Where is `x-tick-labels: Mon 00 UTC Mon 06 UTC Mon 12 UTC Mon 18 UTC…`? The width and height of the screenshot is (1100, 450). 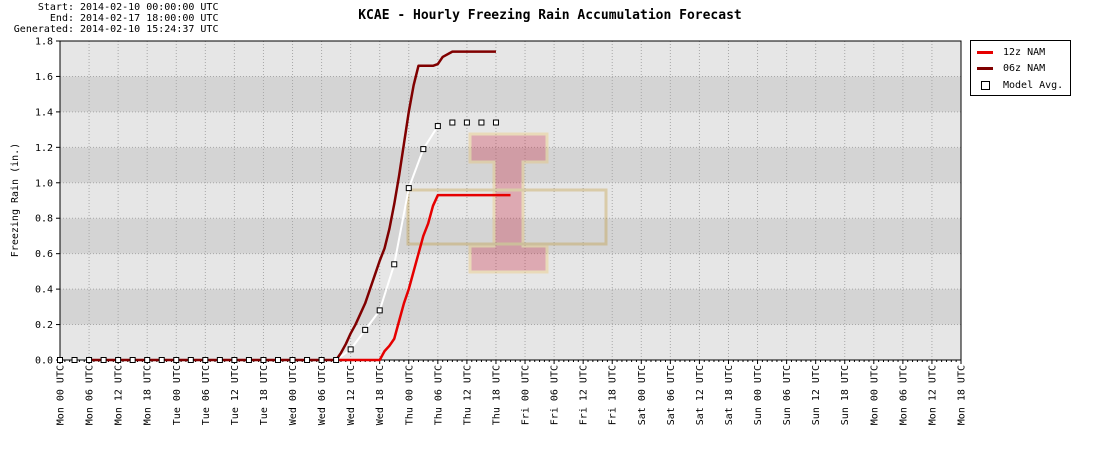
x-tick-labels: Mon 00 UTC Mon 06 UTC Mon 12 UTC Mon 18 UTC… is located at coordinates (512, 395).